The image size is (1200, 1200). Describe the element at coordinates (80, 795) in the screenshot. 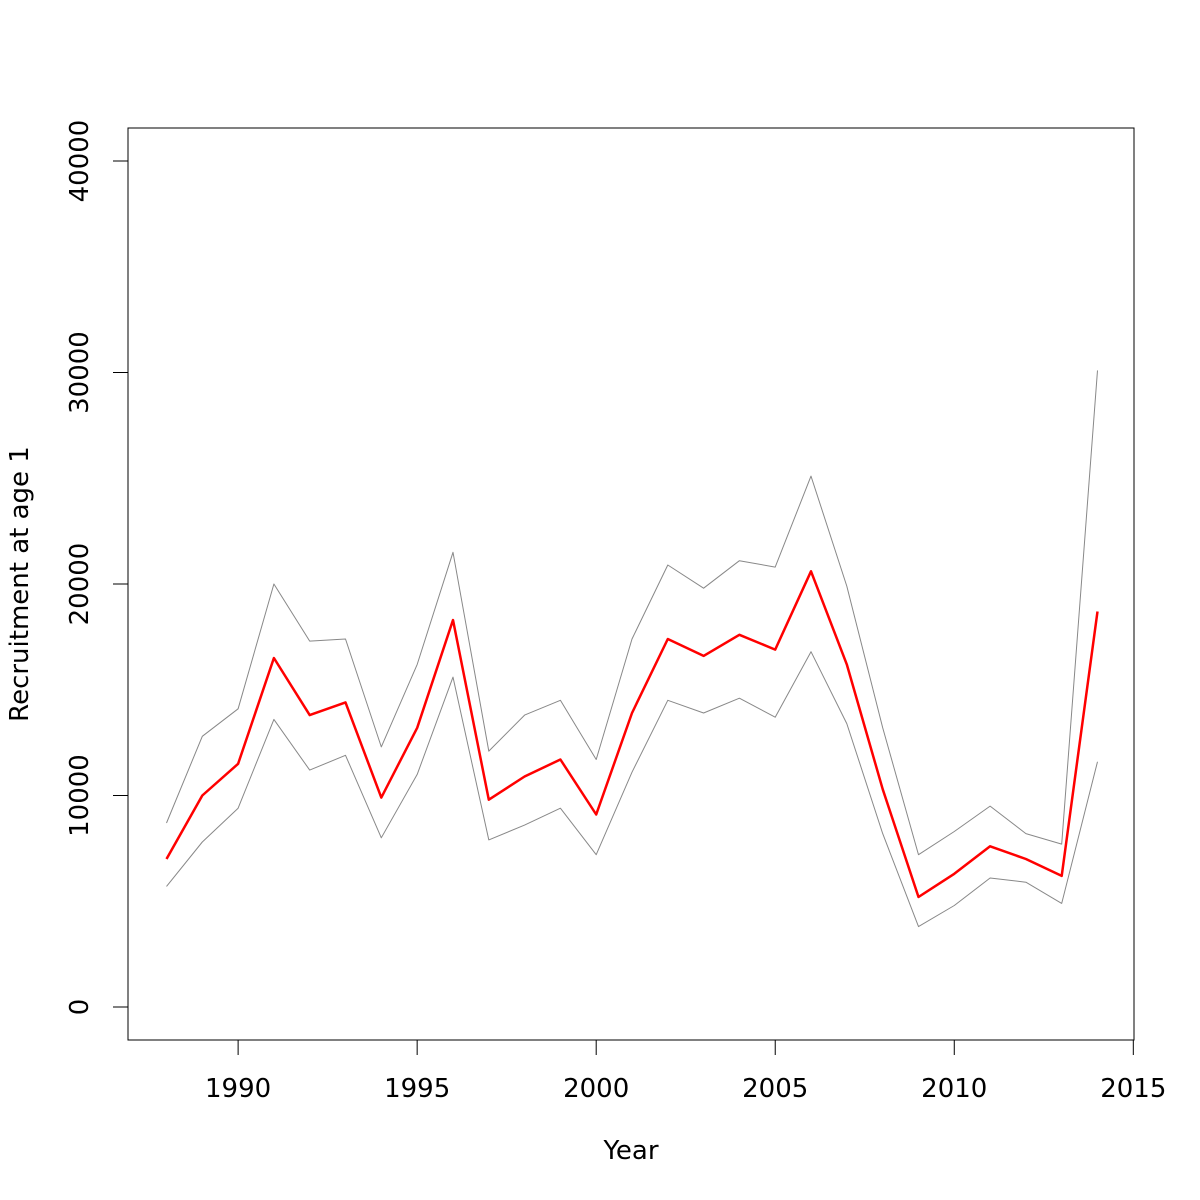

I see `y-tick-label: 10000` at that location.